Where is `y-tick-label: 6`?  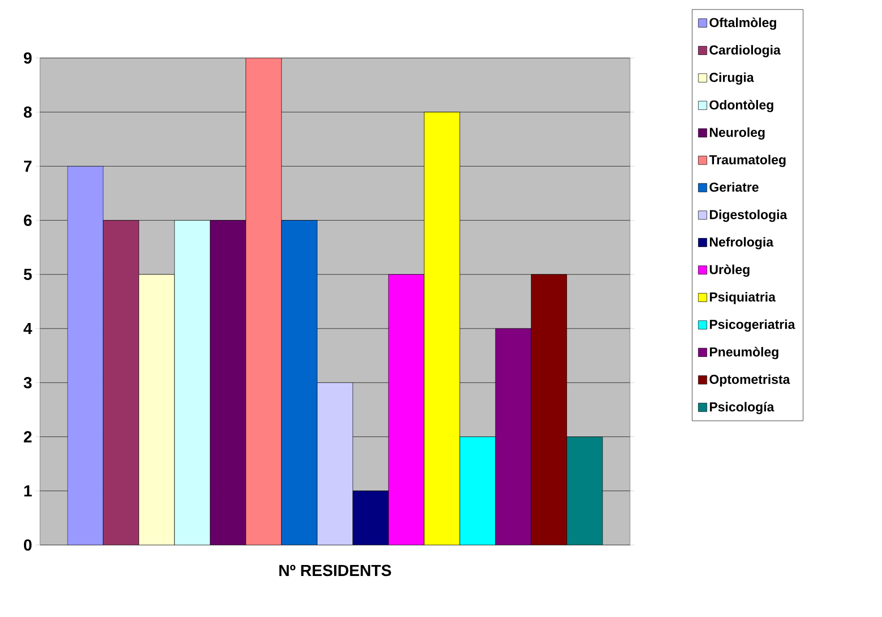 y-tick-label: 6 is located at coordinates (28, 220).